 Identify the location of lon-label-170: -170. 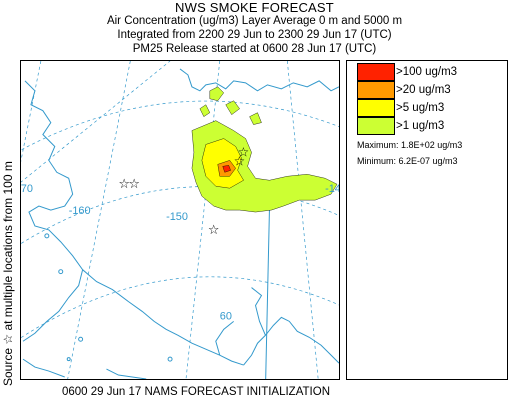
(27, 189).